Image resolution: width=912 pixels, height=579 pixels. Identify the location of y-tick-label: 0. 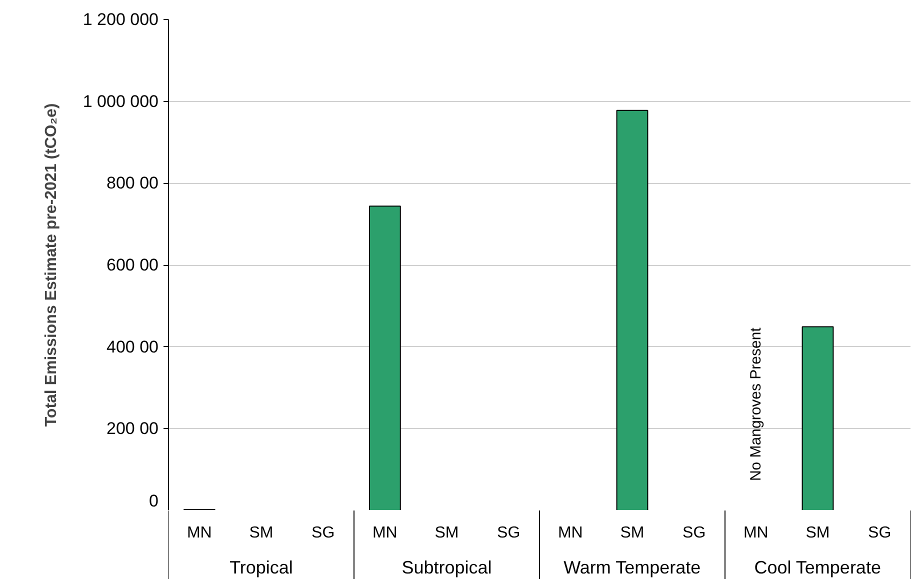
(154, 501).